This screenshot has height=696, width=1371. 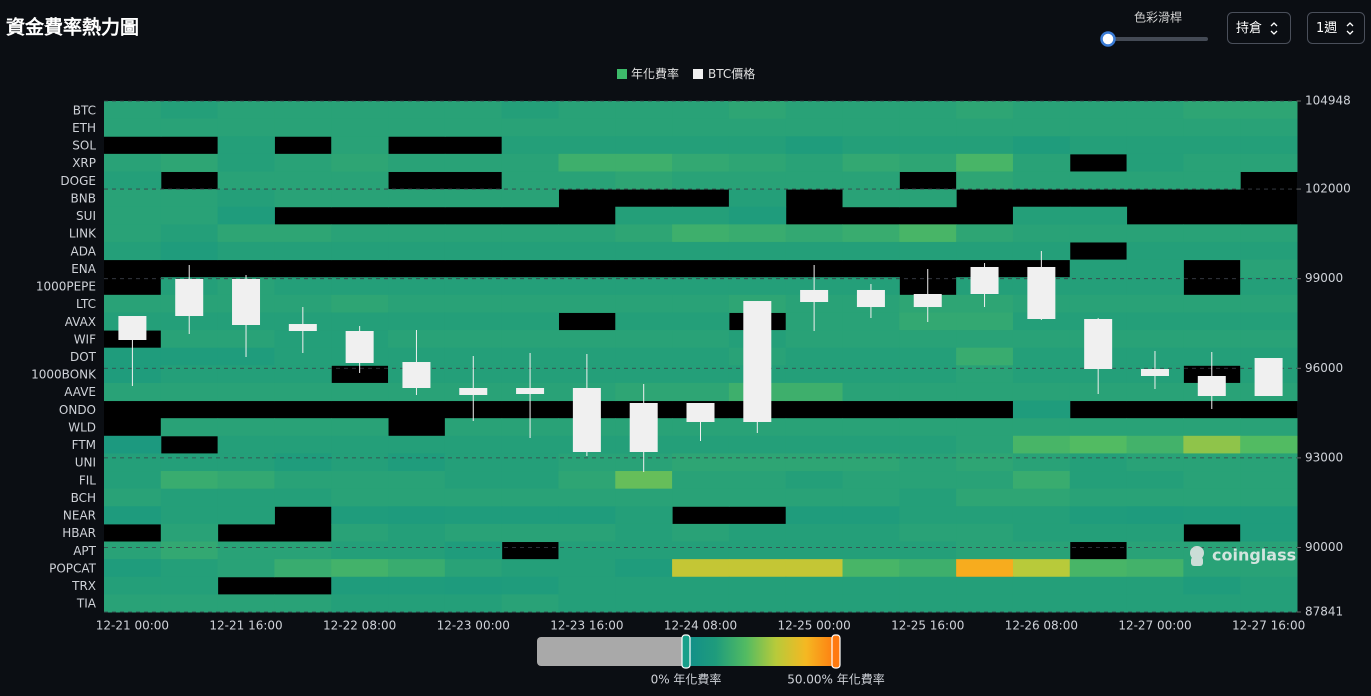 I want to click on row-label: SOL, so click(x=84, y=146).